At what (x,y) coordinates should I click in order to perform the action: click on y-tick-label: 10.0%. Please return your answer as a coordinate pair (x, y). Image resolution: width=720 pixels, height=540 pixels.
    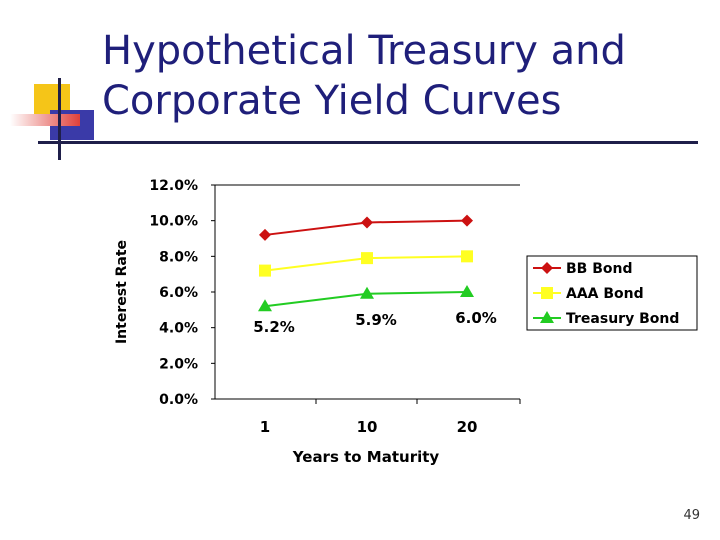
    Looking at the image, I should click on (173, 222).